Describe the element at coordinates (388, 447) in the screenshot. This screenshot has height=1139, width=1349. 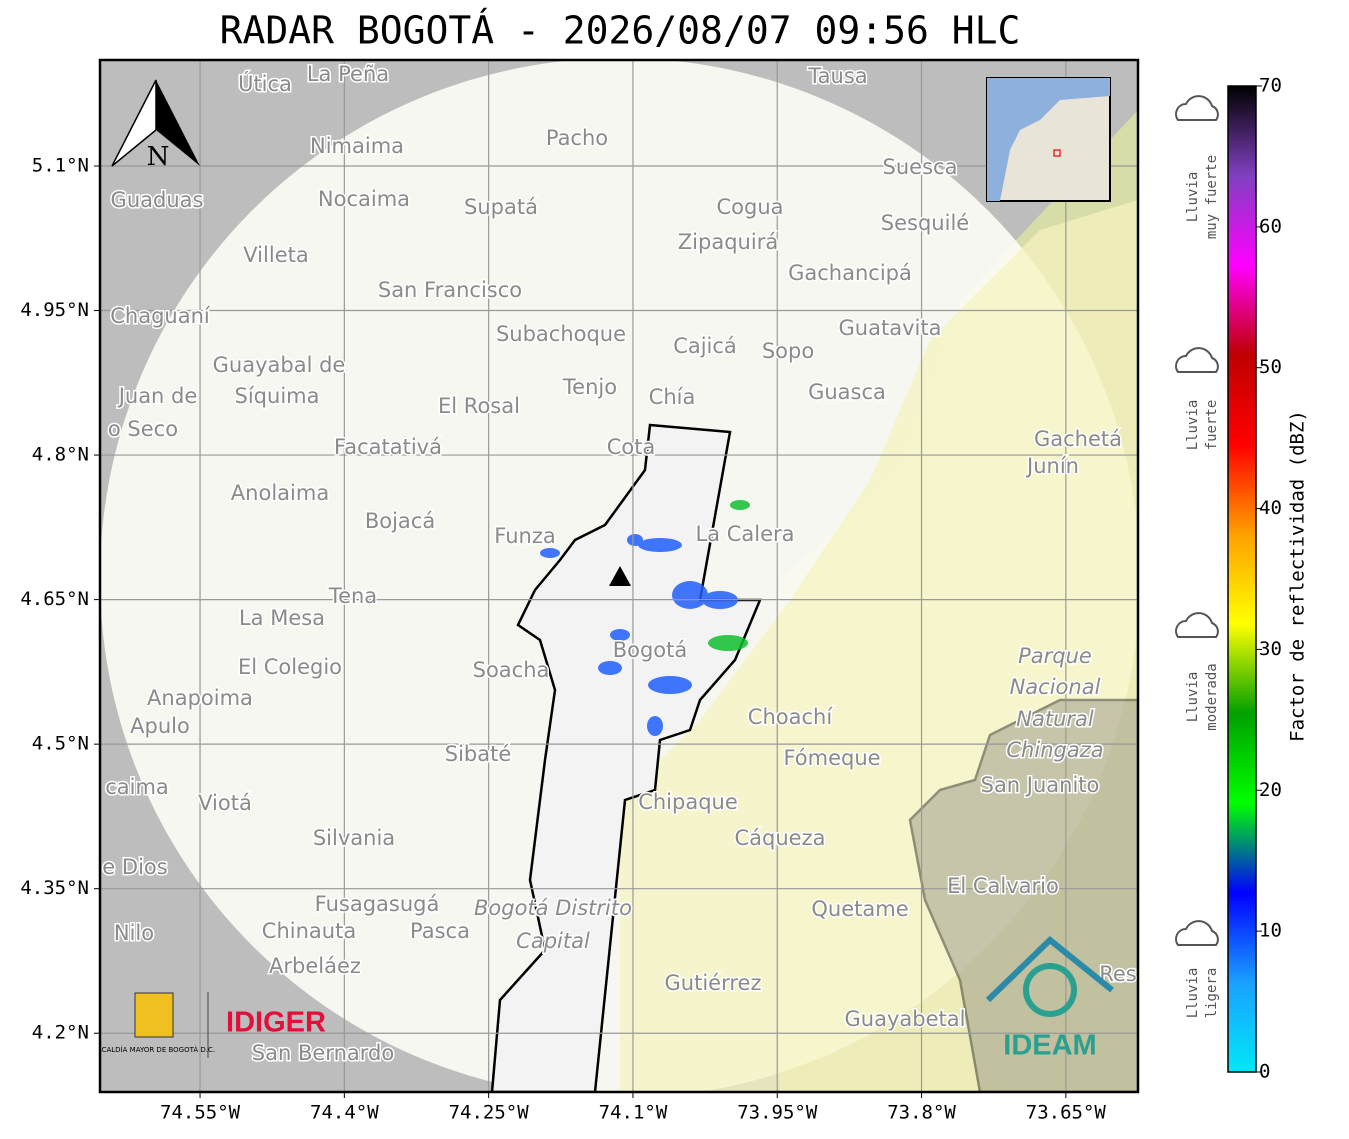
I see `place-label: Facatativá` at that location.